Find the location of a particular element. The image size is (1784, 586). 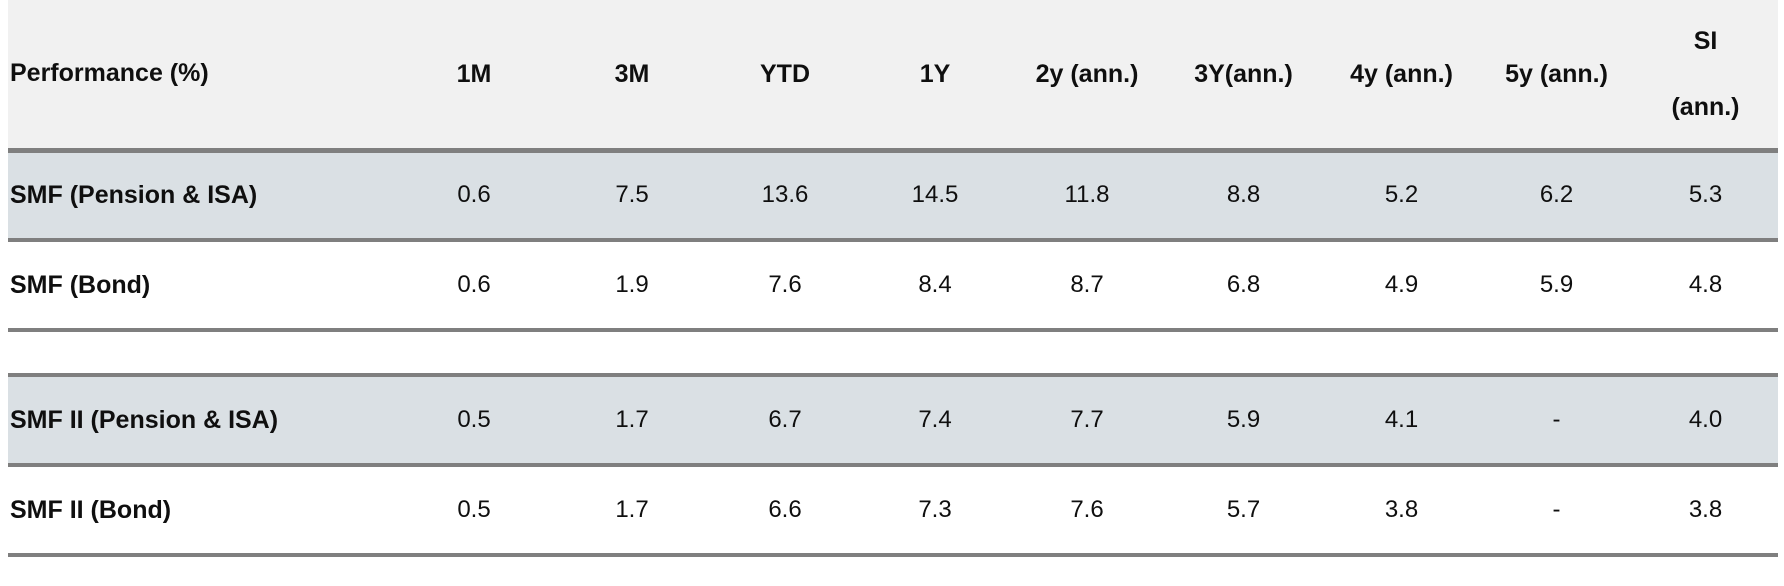

value-cell: 7.5 is located at coordinates (632, 195).